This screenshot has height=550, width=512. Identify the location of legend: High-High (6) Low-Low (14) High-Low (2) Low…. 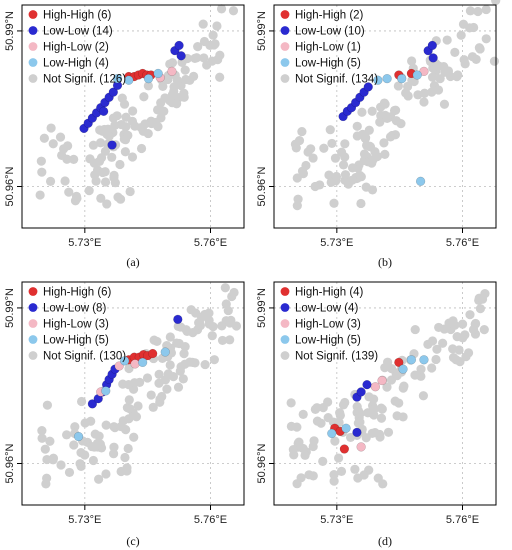
(77, 48).